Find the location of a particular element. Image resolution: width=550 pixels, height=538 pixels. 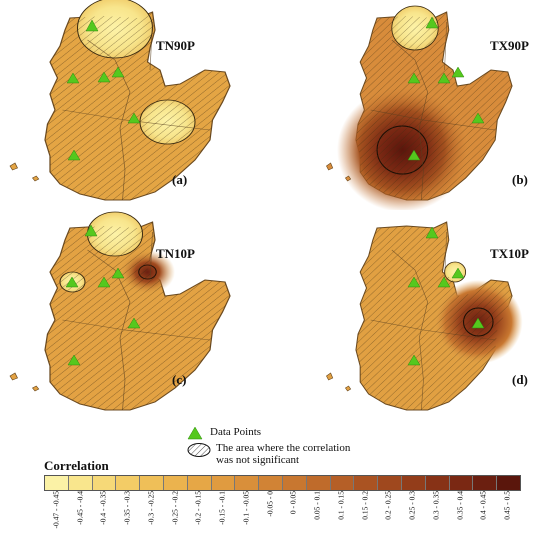

panel-d-tx10p: TX10P (d) is located at coordinates (427, 316).